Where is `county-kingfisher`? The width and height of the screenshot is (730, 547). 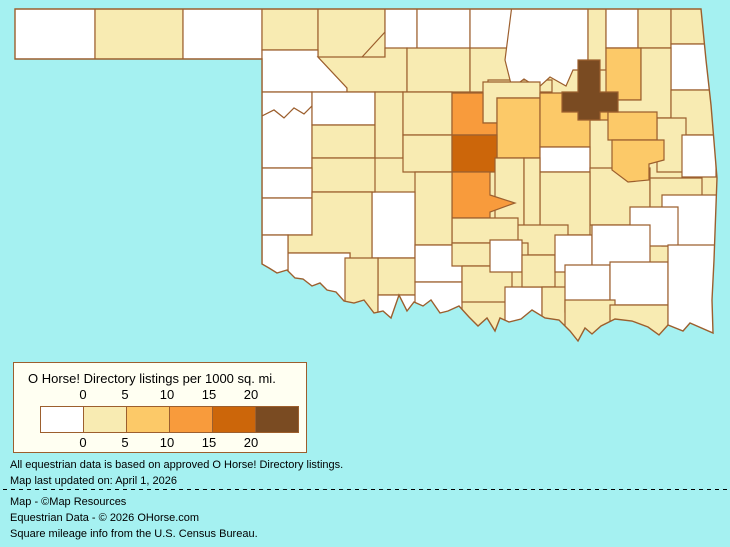
county-kingfisher is located at coordinates (427, 113).